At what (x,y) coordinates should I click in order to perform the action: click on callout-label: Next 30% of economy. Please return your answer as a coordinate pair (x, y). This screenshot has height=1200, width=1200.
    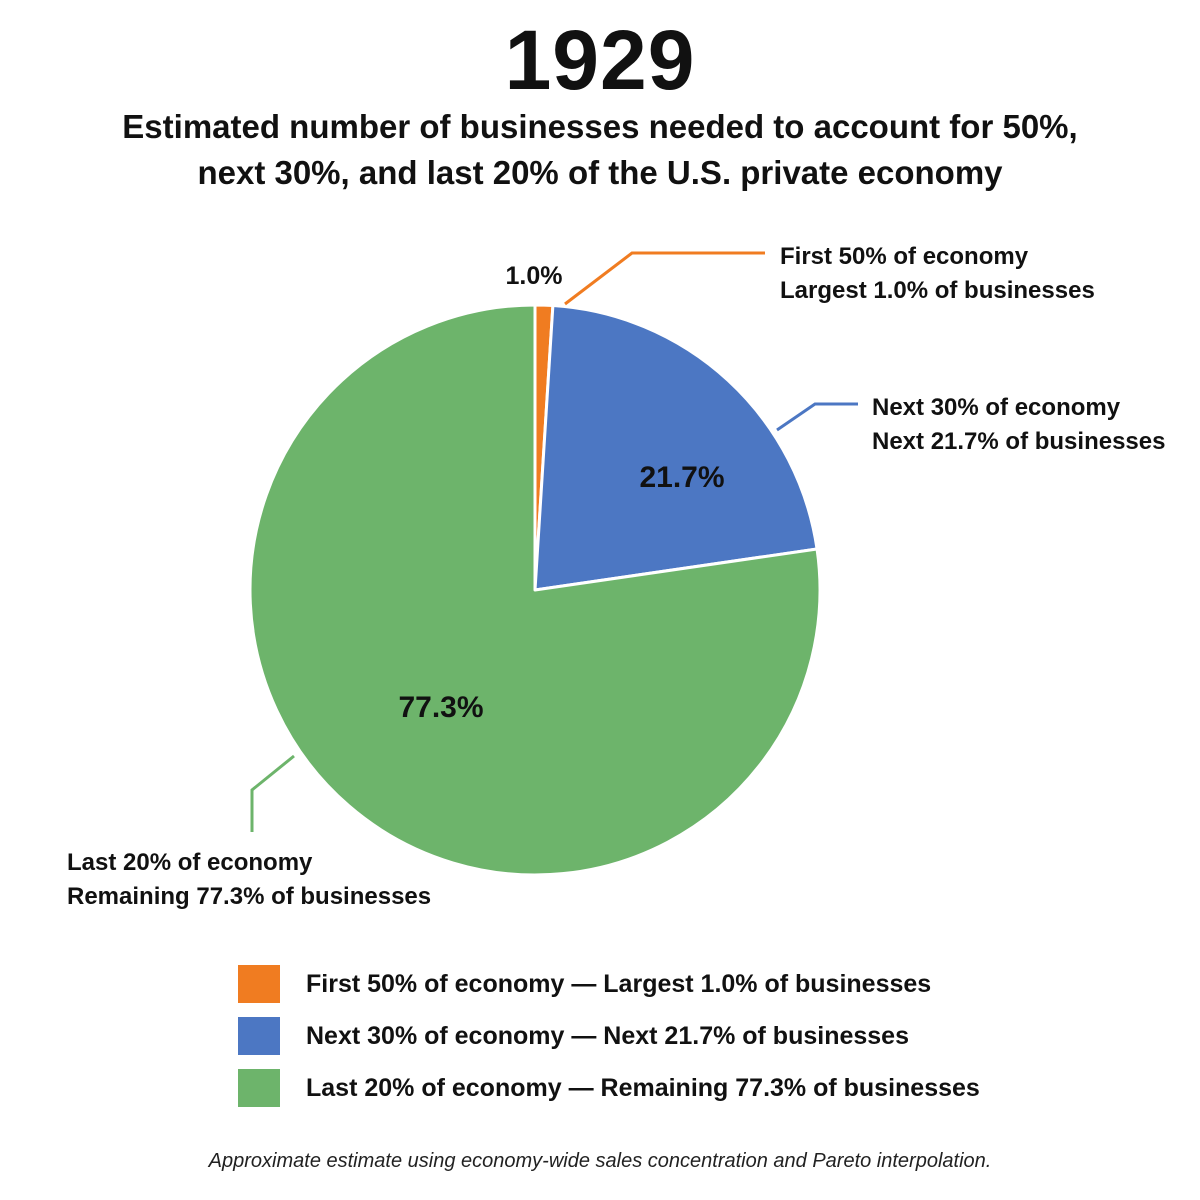
    Looking at the image, I should click on (996, 407).